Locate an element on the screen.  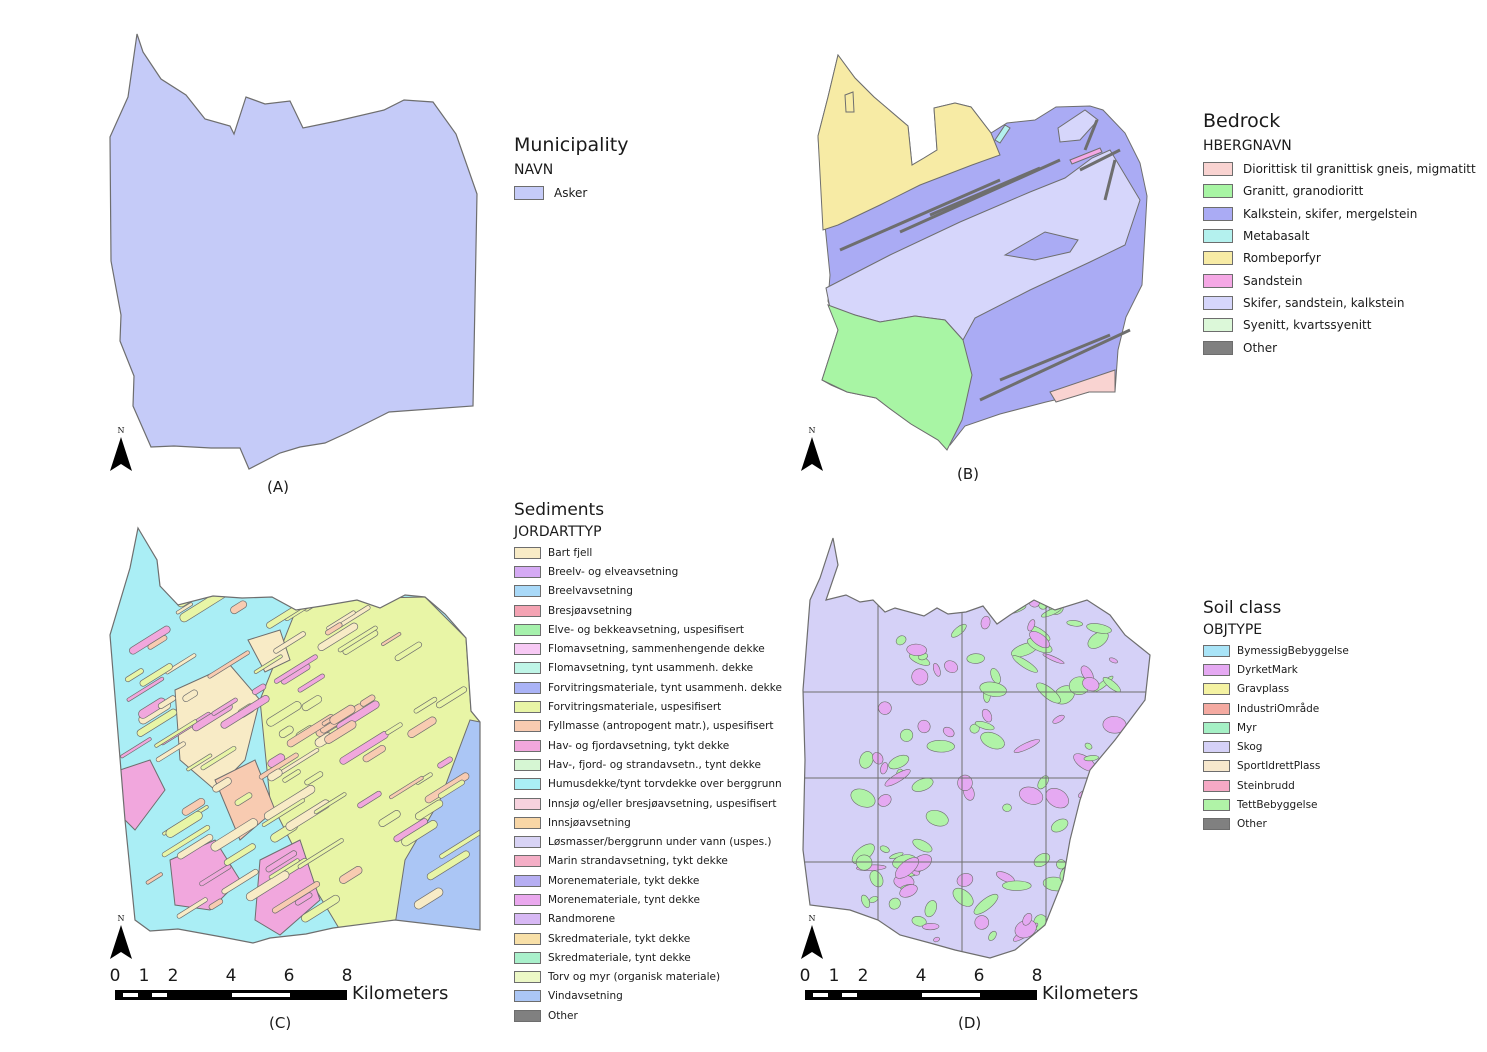
legend-item: Morenemateriale, tynt dekke is located at coordinates (648, 899).